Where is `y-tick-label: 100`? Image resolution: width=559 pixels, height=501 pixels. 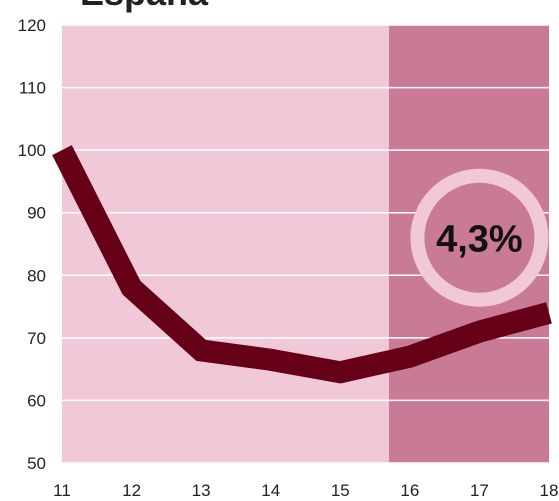
y-tick-label: 100 is located at coordinates (32, 150).